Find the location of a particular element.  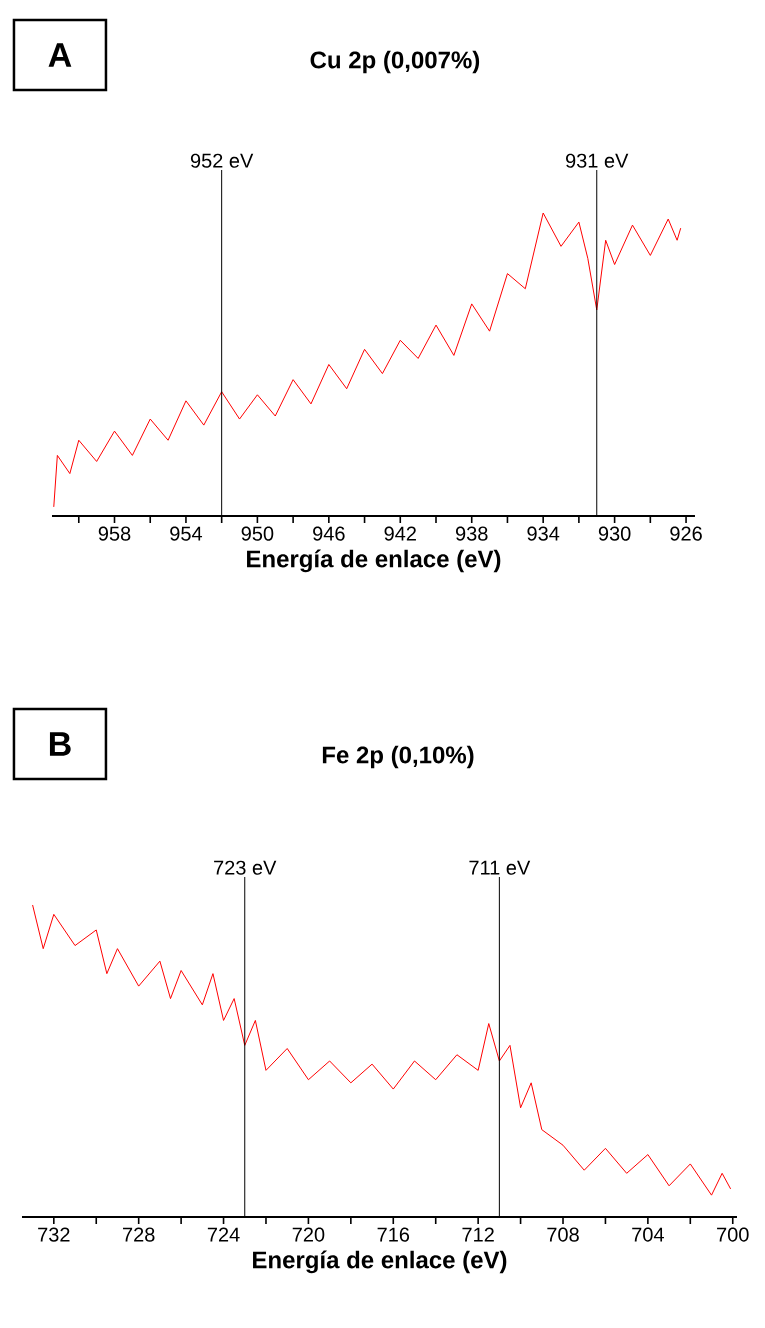

x-tick-label: 728 is located at coordinates (139, 1234).